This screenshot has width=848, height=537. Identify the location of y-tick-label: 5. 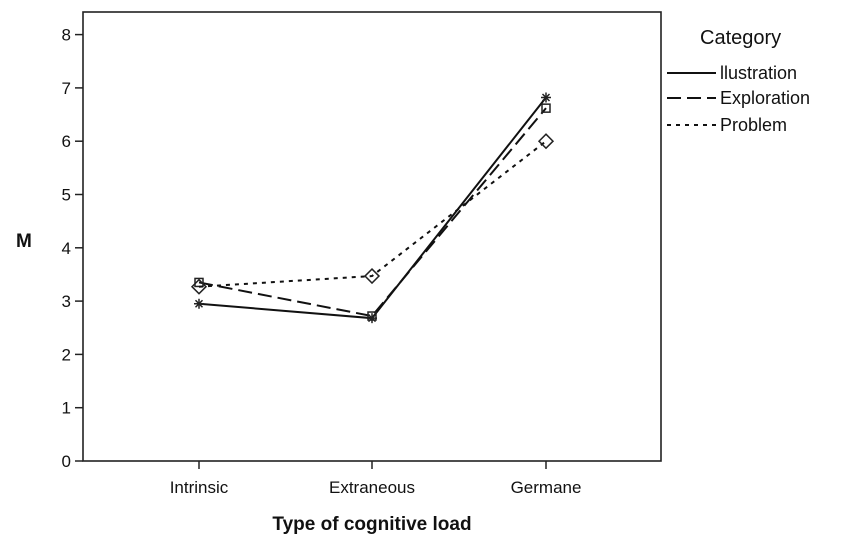
(66, 195).